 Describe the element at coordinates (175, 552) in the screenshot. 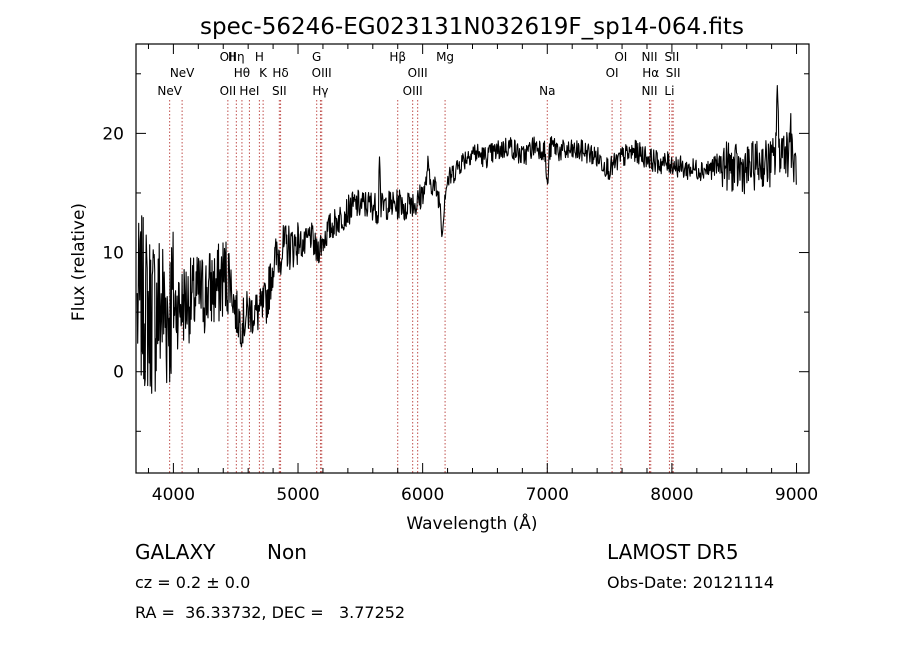

I see `object-class: GALAXY` at that location.